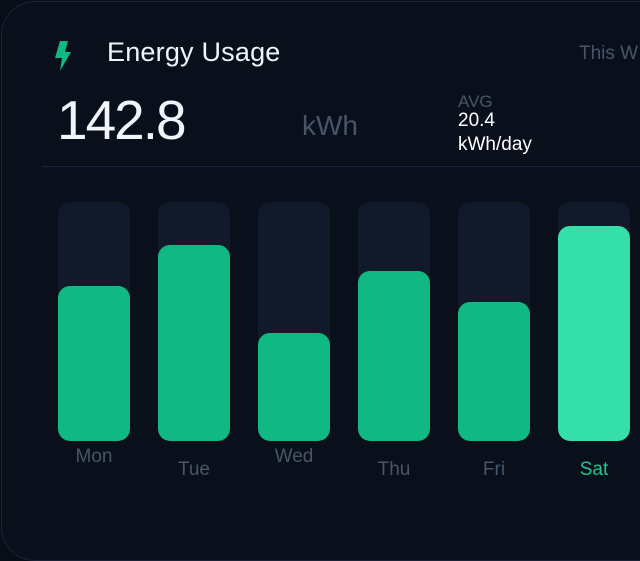  What do you see at coordinates (330, 125) in the screenshot?
I see `total-usage-unit: kWh` at bounding box center [330, 125].